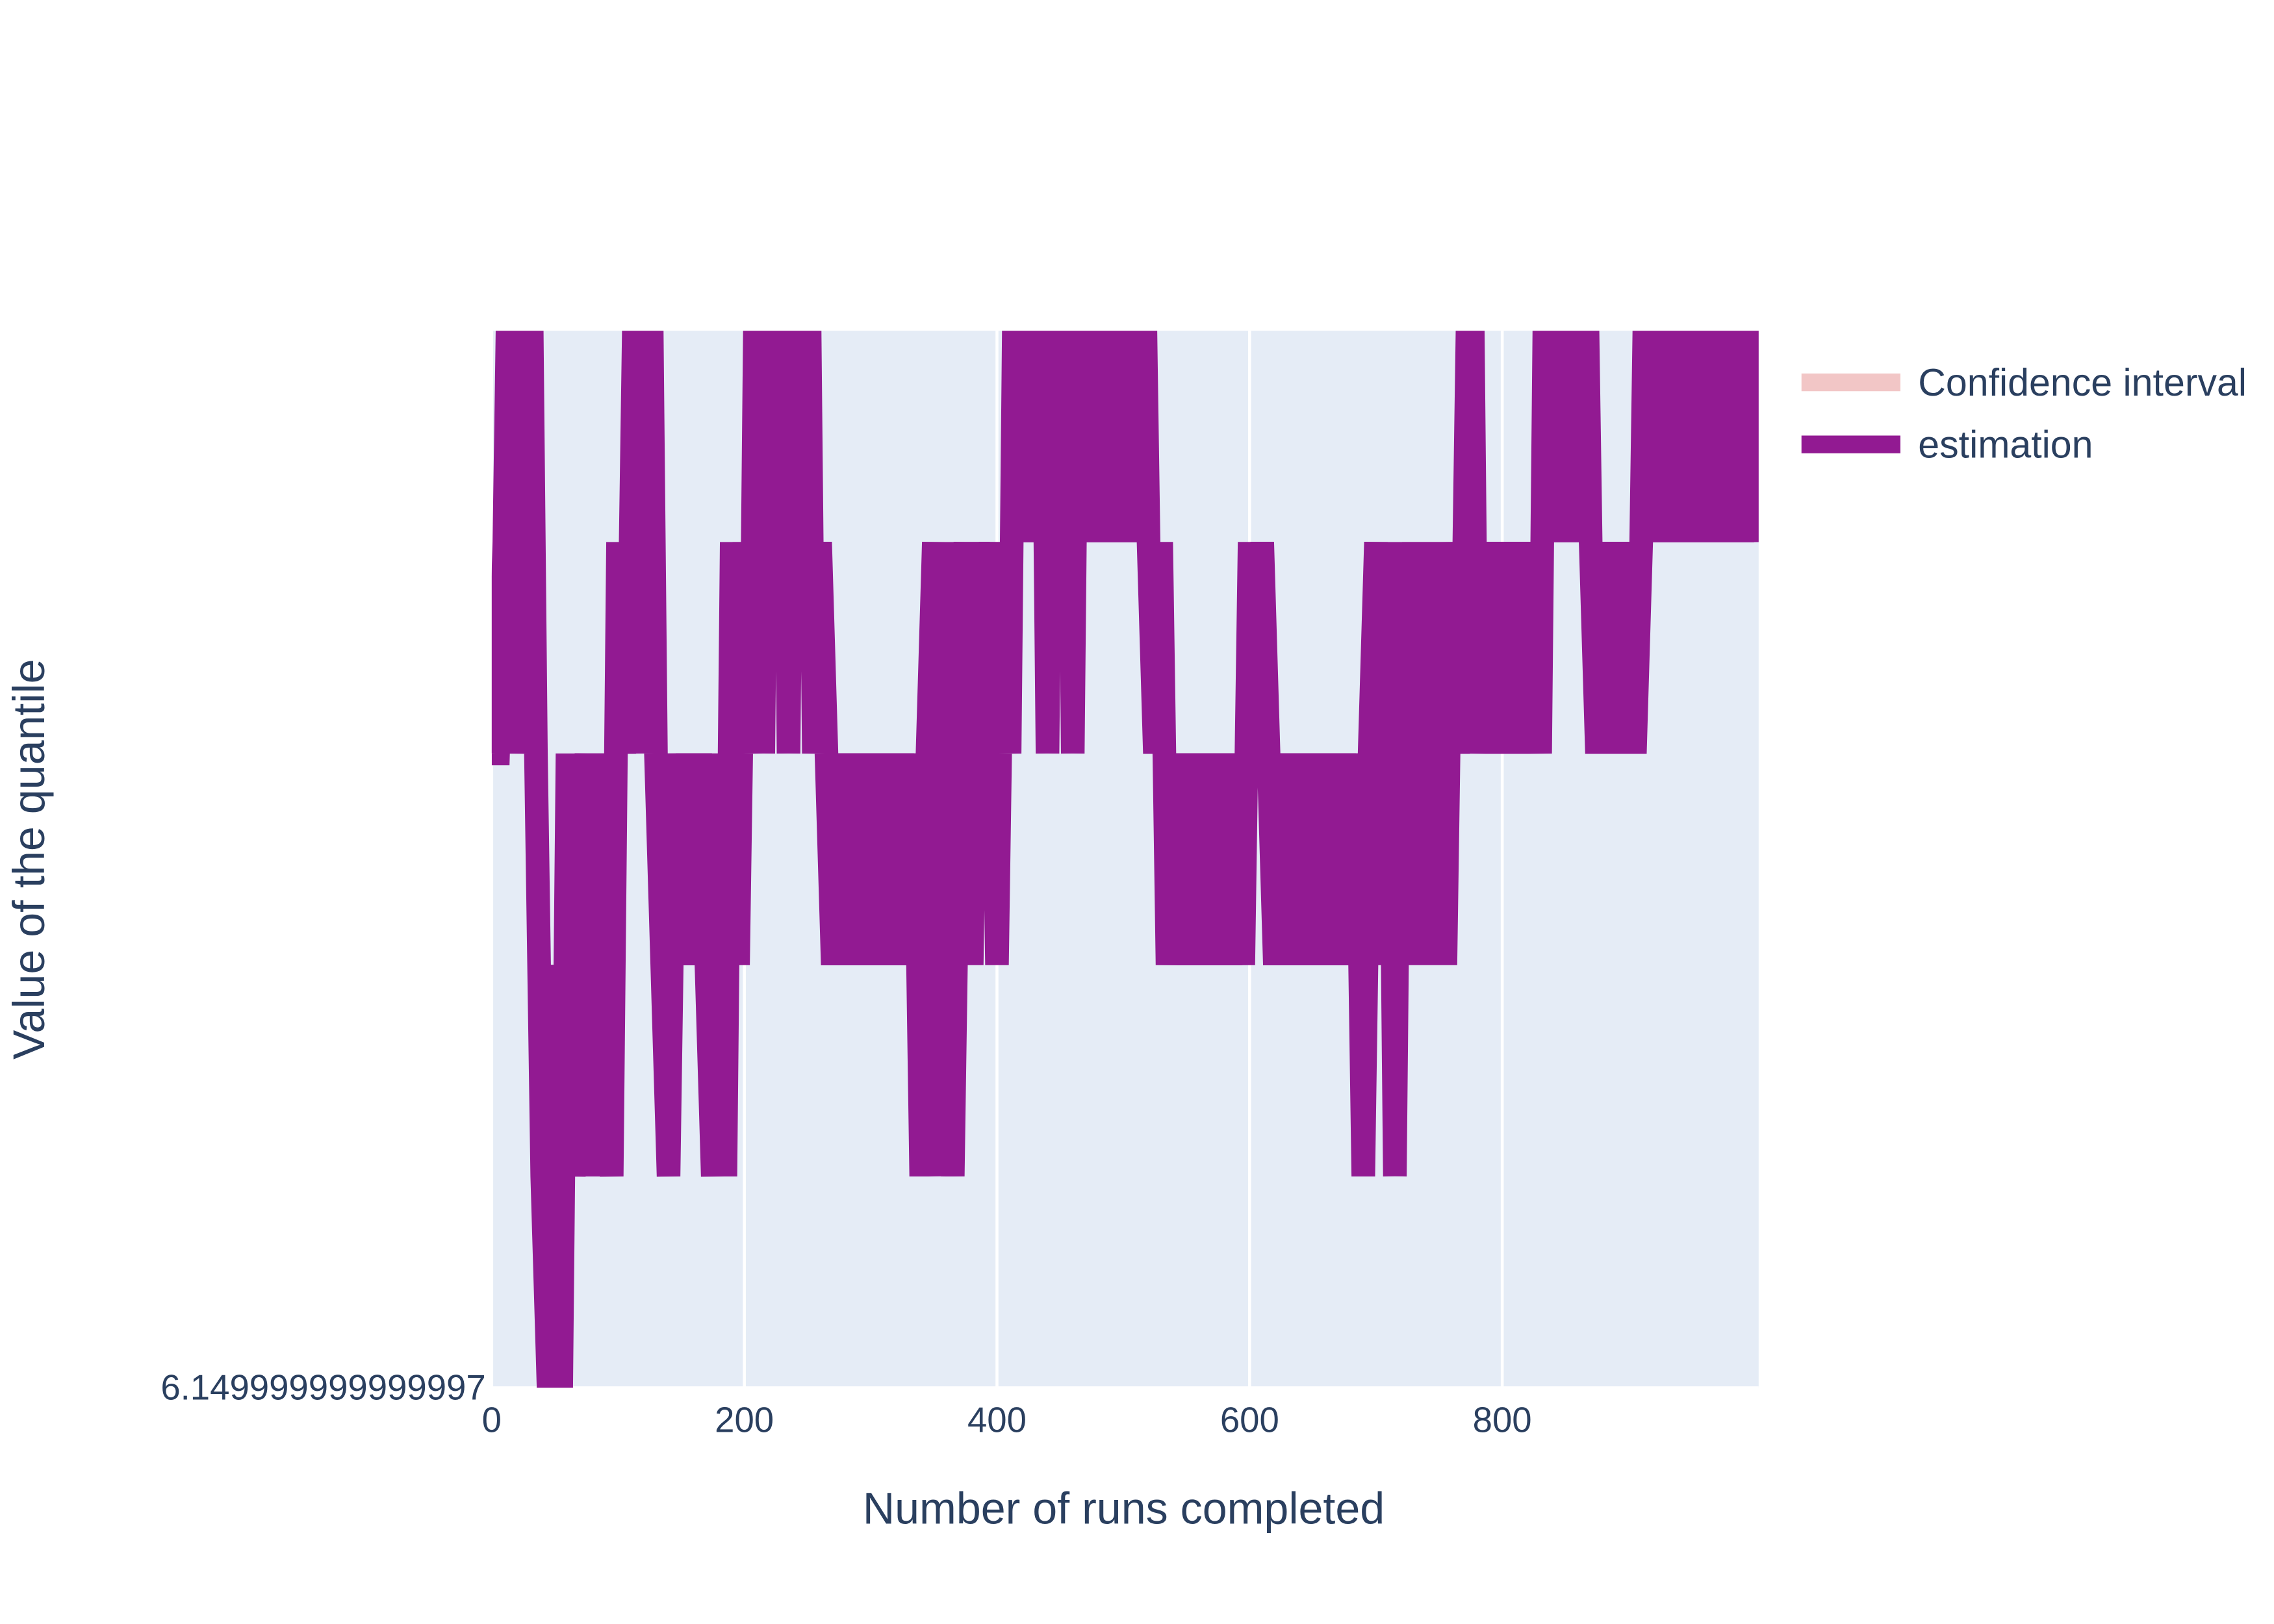 This screenshot has width=2274, height=1624. I want to click on labels: 0 200 400 600 800 6.149999999999997, so click(845, 1404).